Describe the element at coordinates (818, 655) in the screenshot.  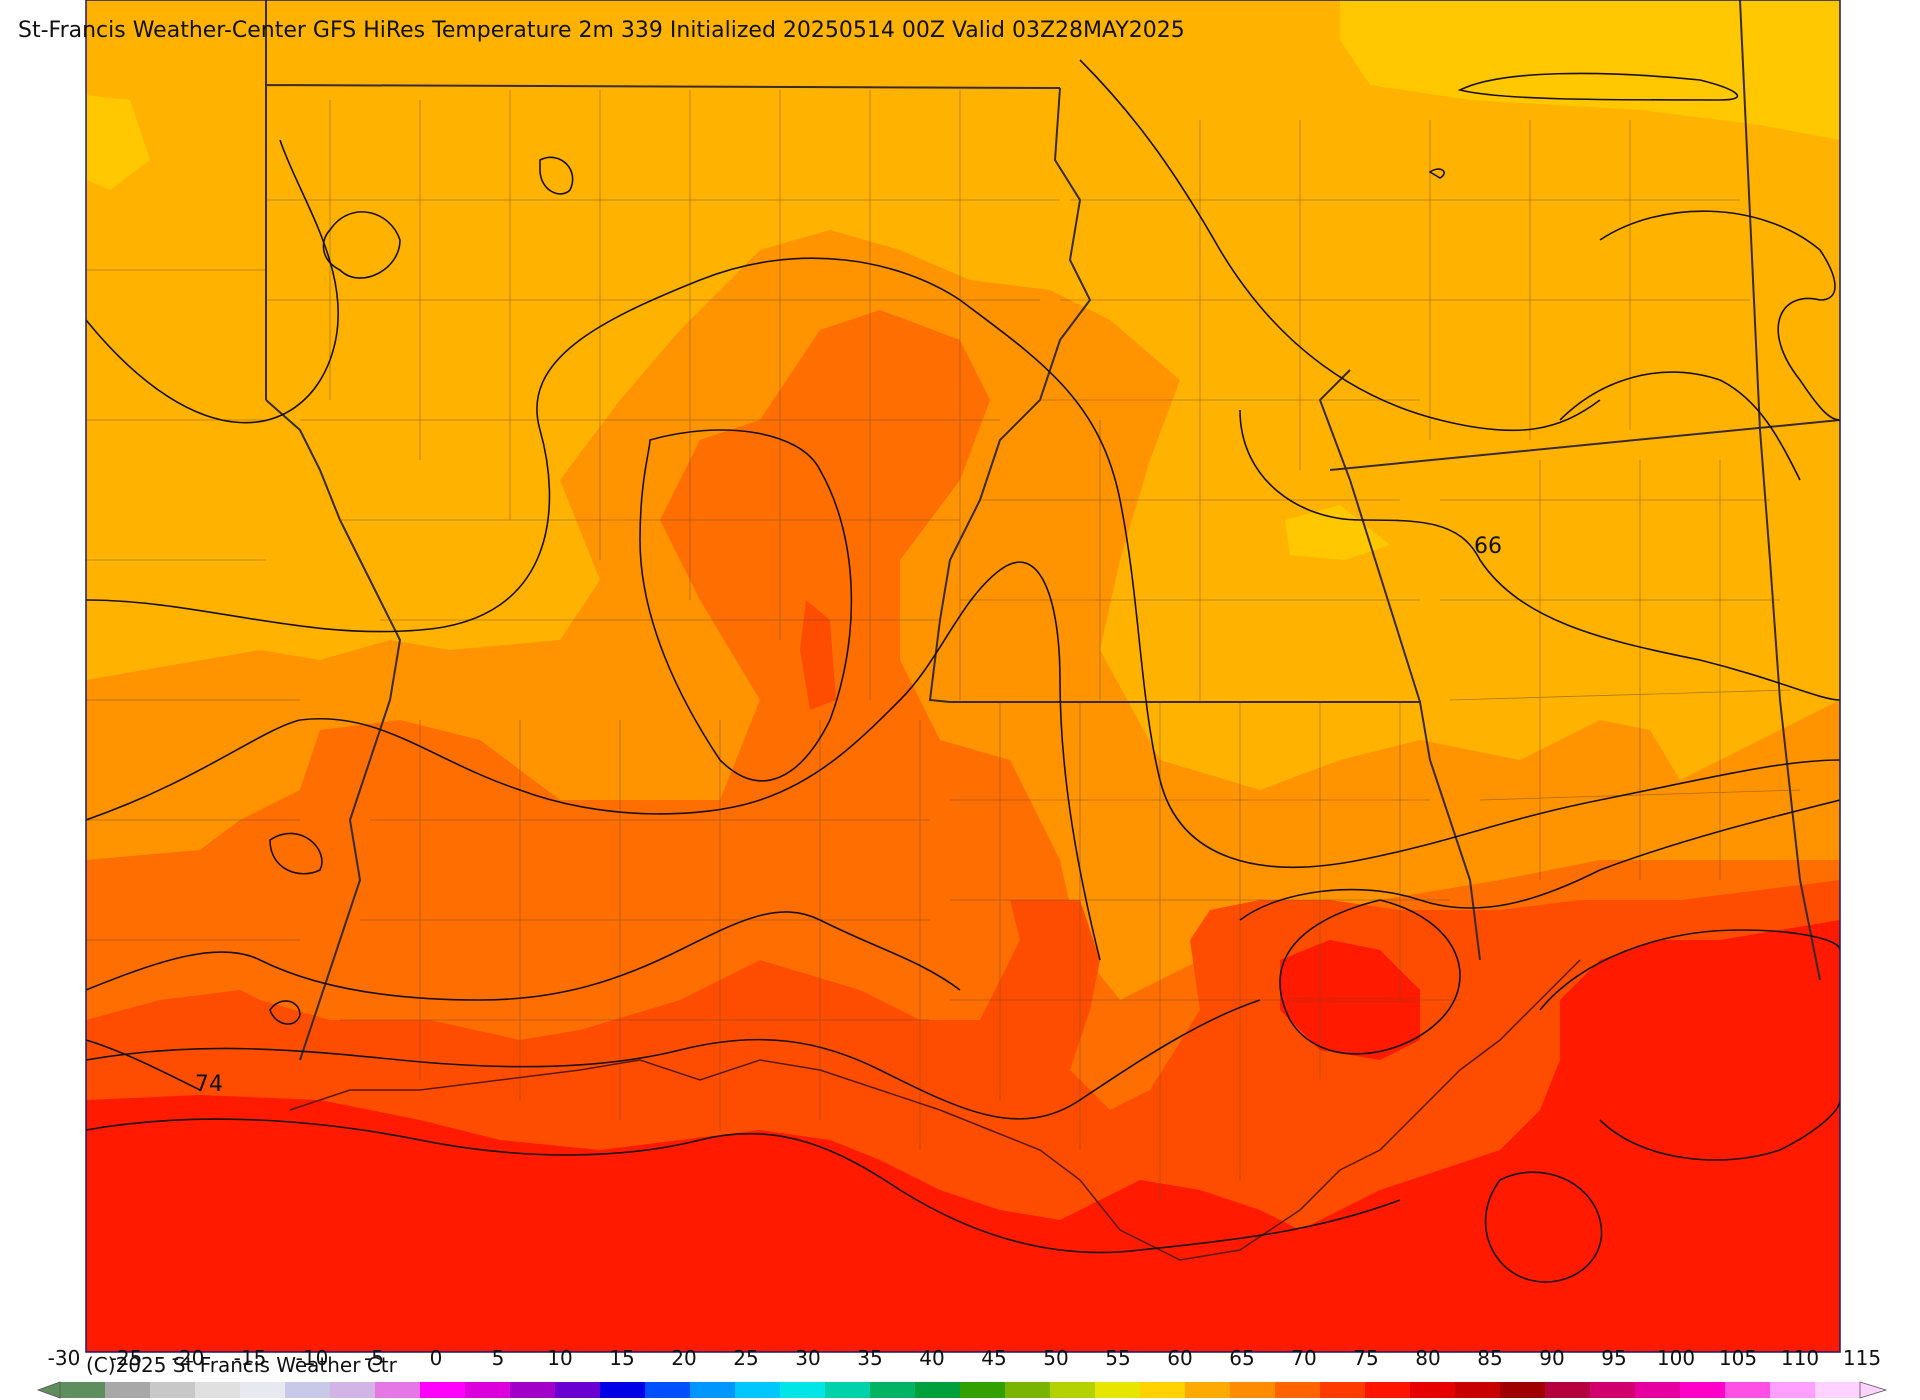
I see `temp-band-80-pocket` at that location.